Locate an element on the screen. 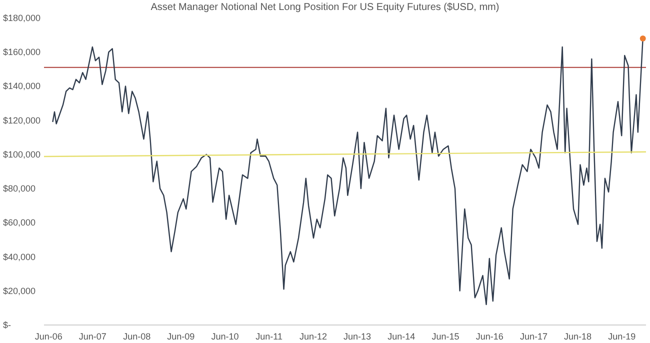 This screenshot has height=343, width=650. x-tick-label: Jun-12 is located at coordinates (313, 336).